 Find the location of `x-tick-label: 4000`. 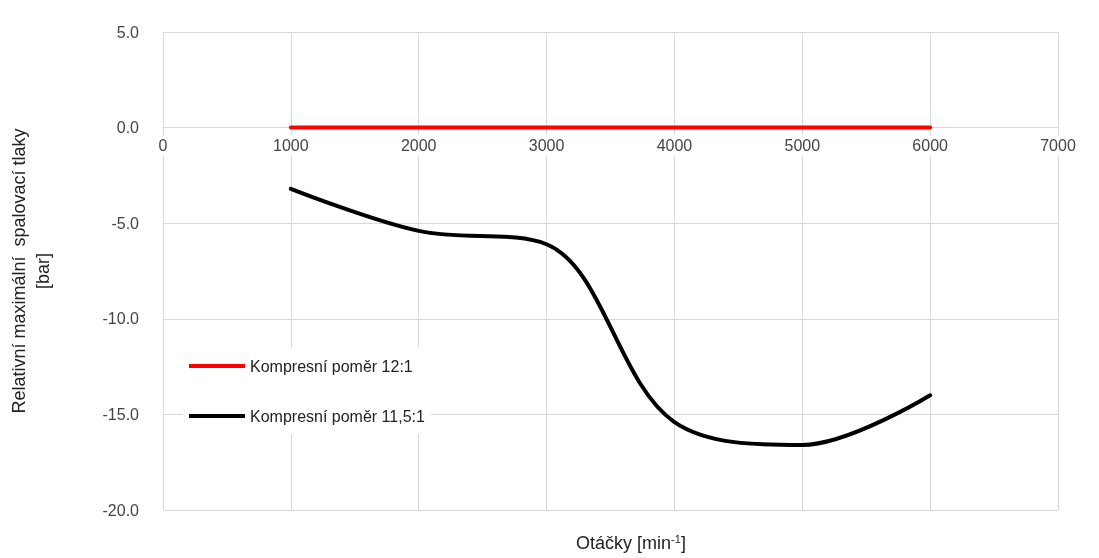

x-tick-label: 4000 is located at coordinates (674, 146).